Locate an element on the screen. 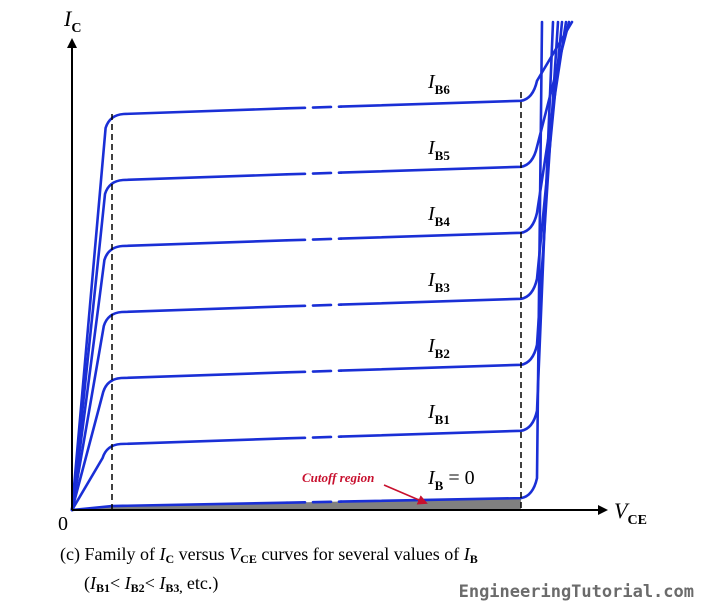 Image resolution: width=702 pixels, height=610 pixels. curve-ib4-segment-right is located at coordinates (453, 130).